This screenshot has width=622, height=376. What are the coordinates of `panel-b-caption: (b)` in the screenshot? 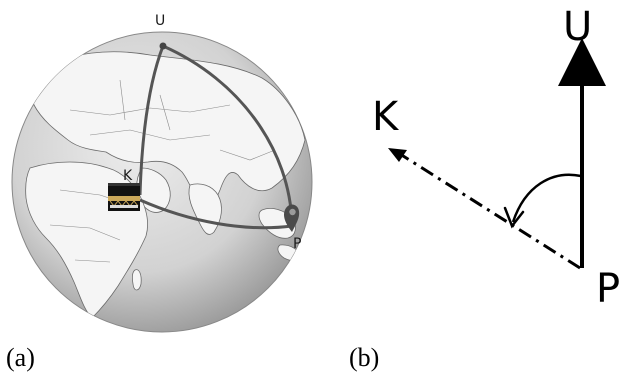 It's located at (364, 357).